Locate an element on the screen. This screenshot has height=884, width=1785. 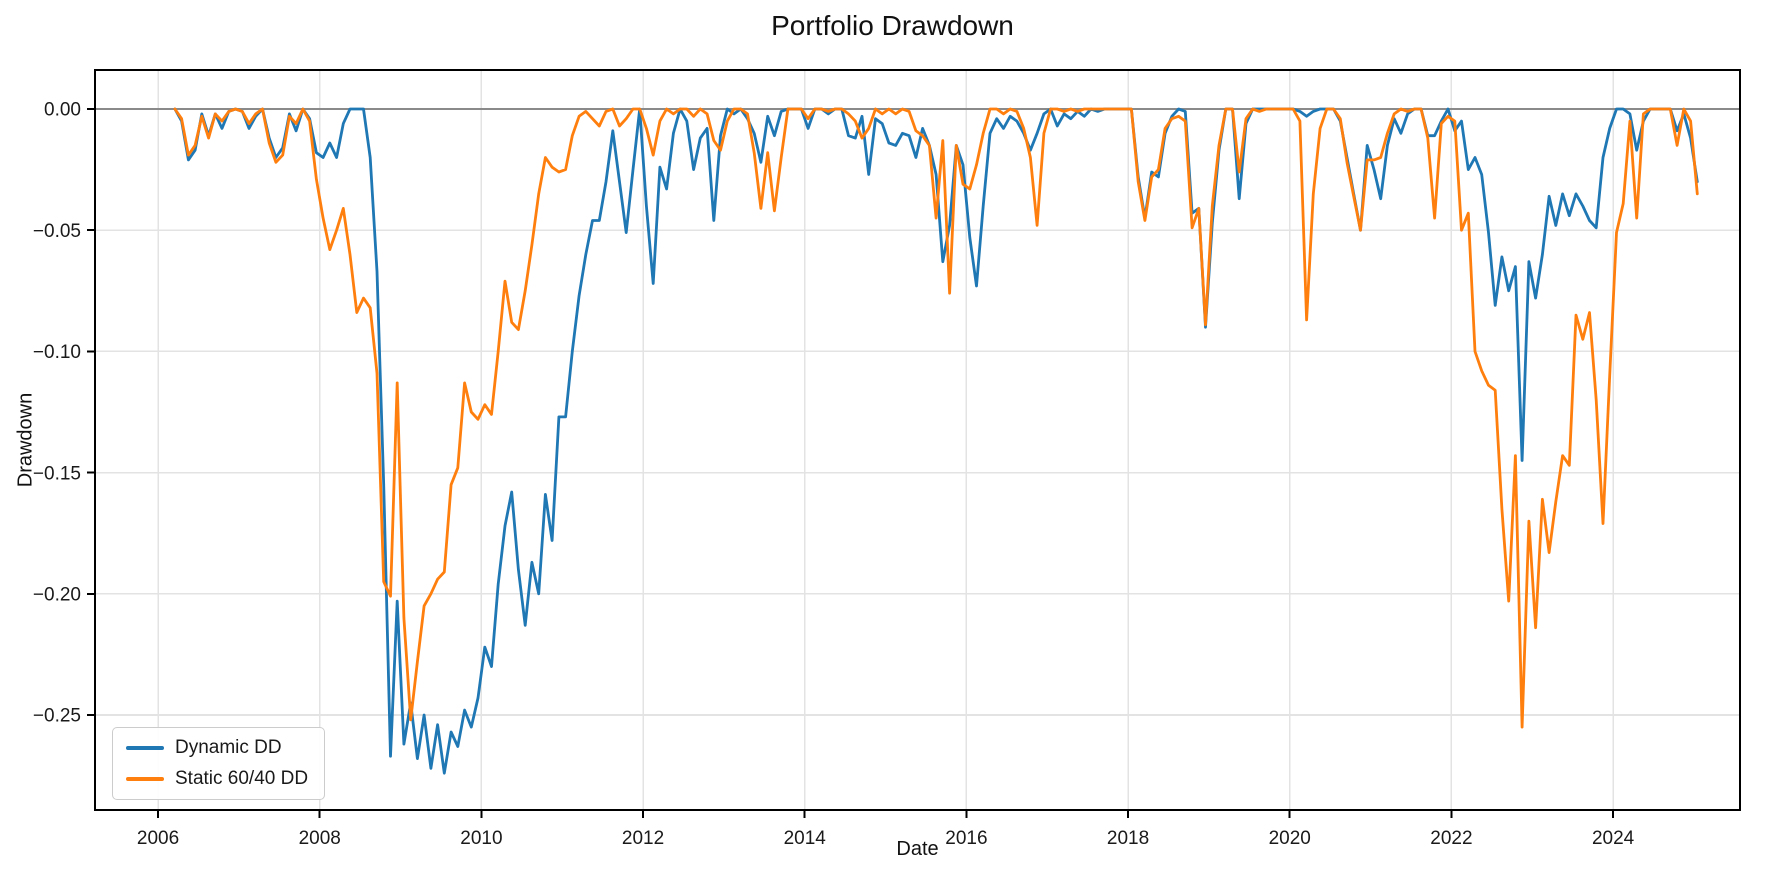
x-tick-label: 2018 is located at coordinates (1128, 838).